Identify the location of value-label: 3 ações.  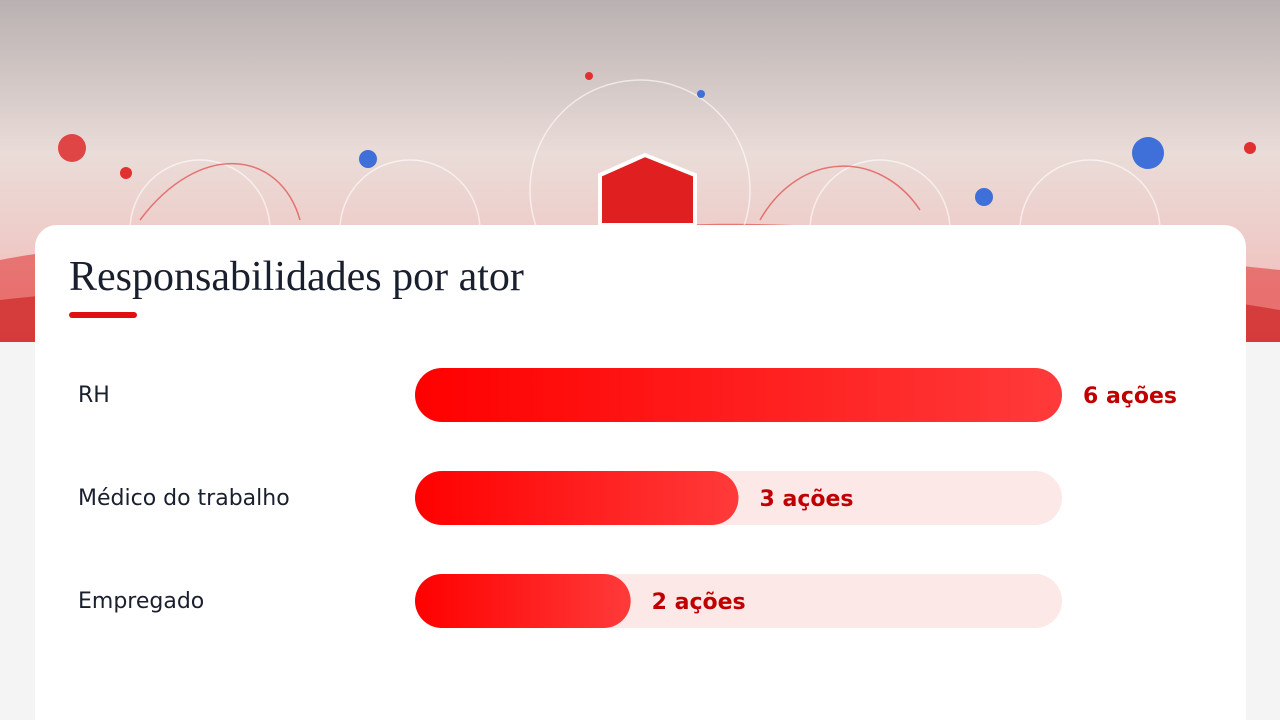
(807, 499).